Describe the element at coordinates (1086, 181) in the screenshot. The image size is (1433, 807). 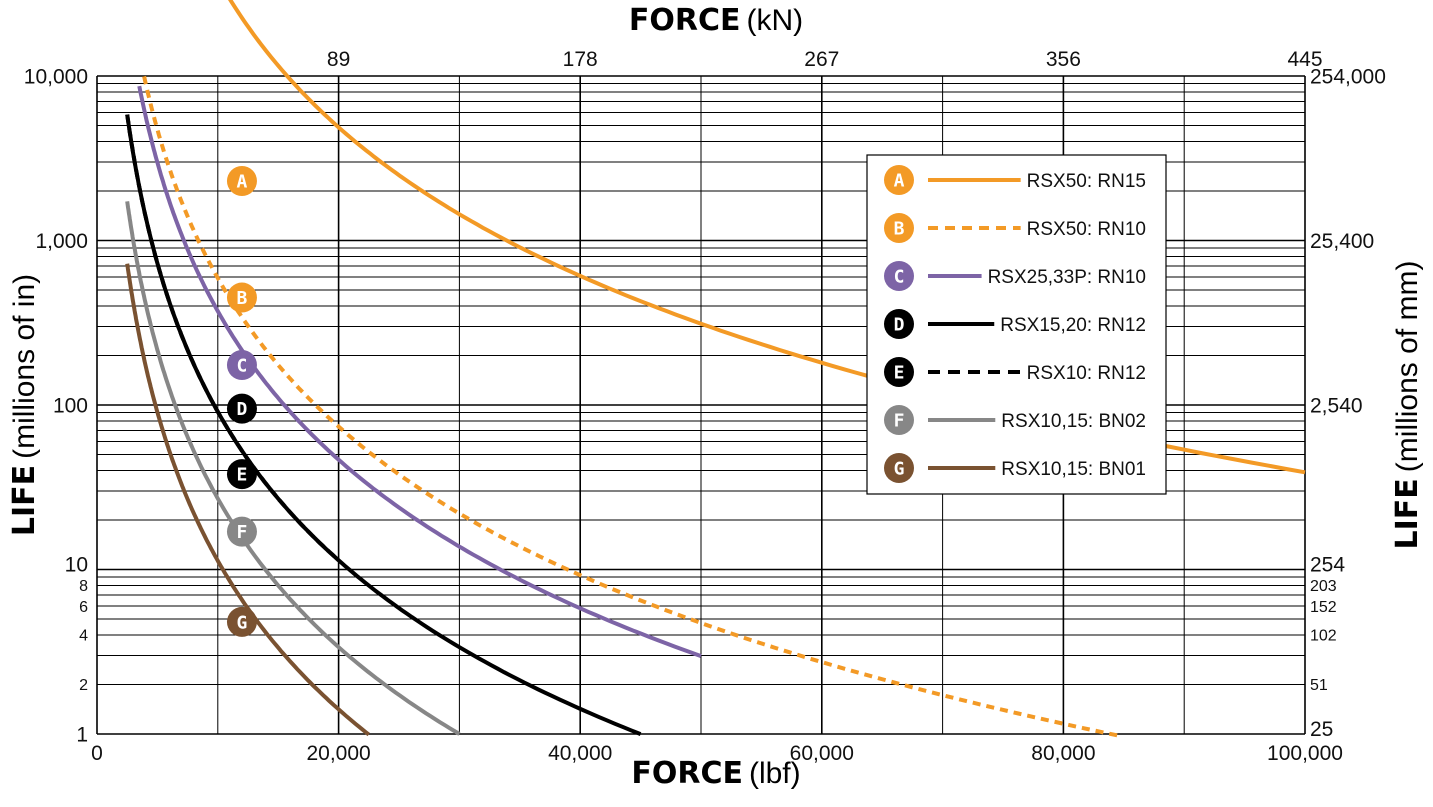
I see `legend-label: RSX50: RN15` at that location.